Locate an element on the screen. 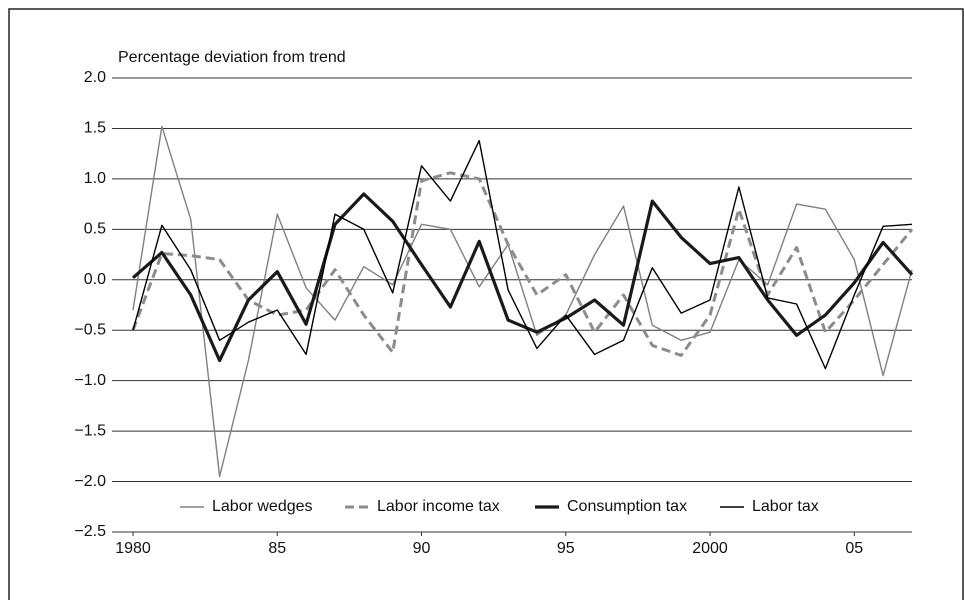  y-tick-label: 0.0 is located at coordinates (95, 279).